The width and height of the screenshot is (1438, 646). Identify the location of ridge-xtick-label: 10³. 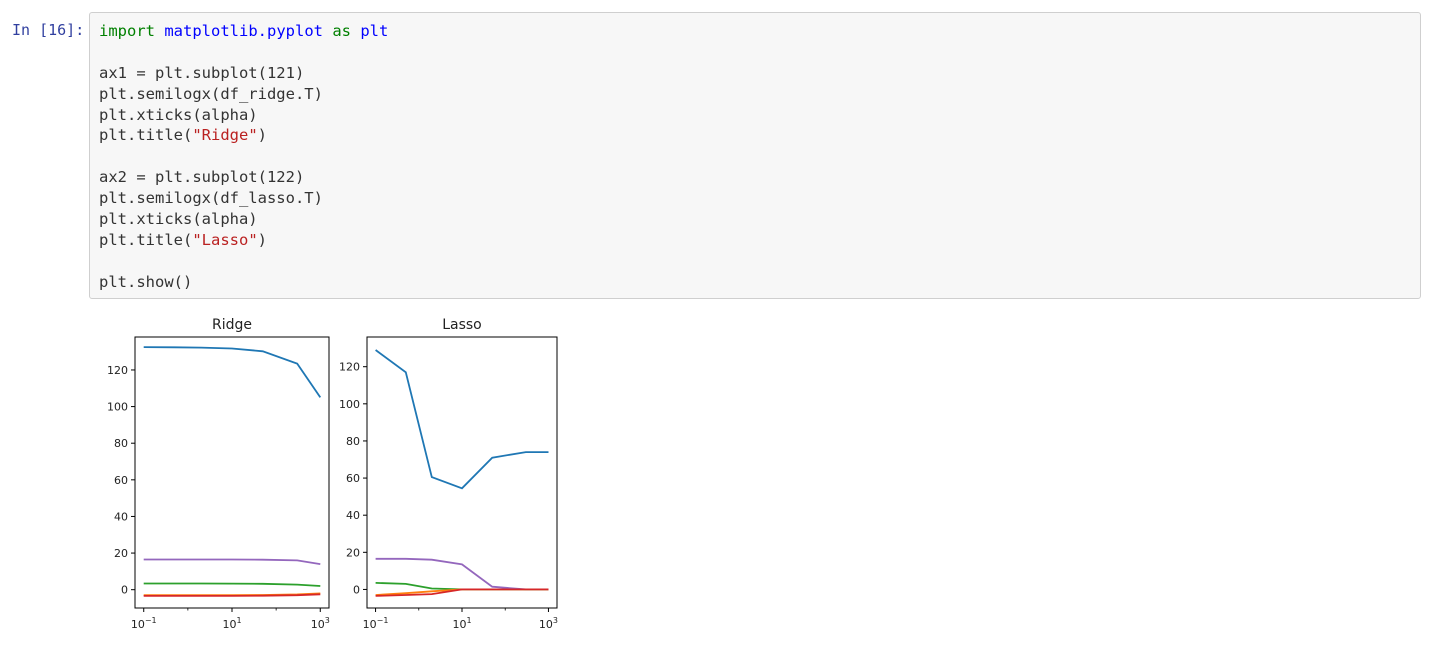
(320, 623).